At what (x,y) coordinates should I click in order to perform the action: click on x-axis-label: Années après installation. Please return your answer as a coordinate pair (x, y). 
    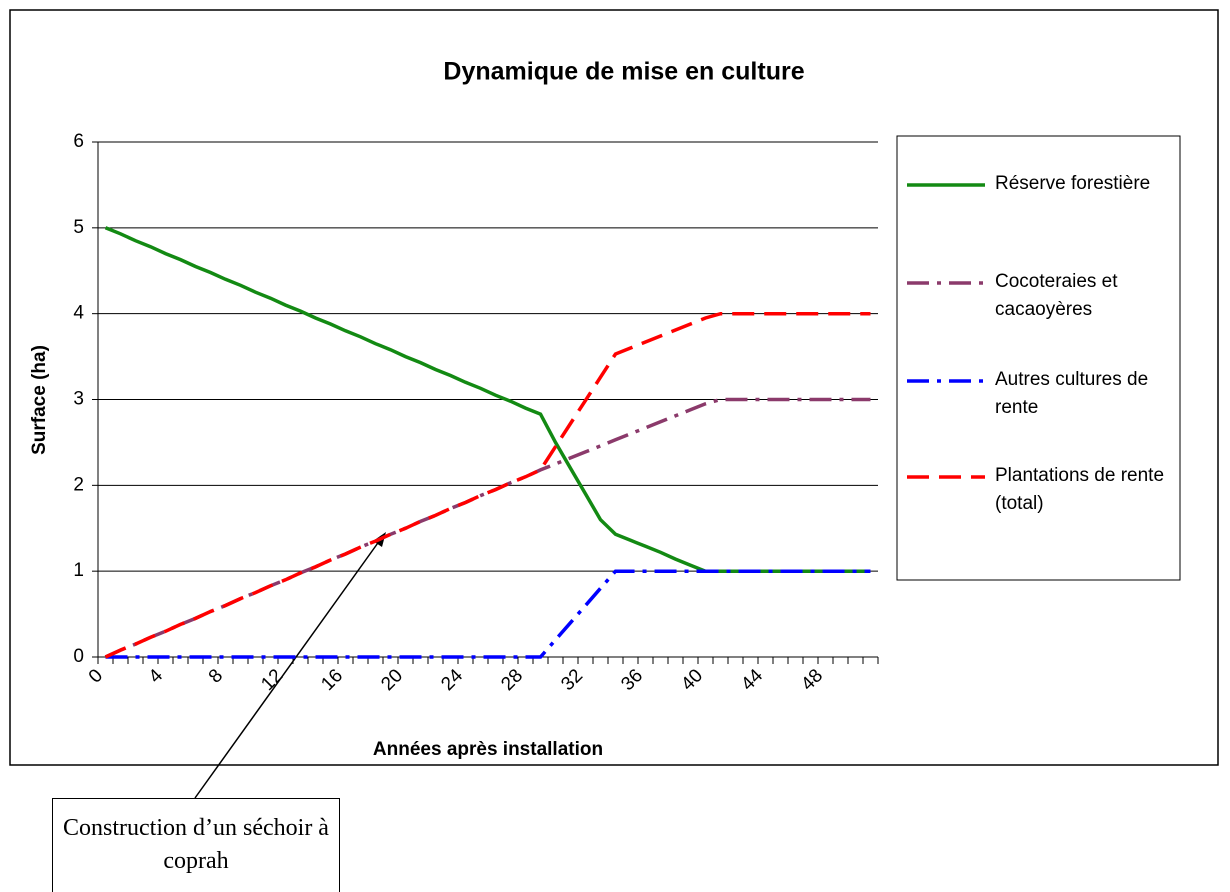
    Looking at the image, I should click on (488, 749).